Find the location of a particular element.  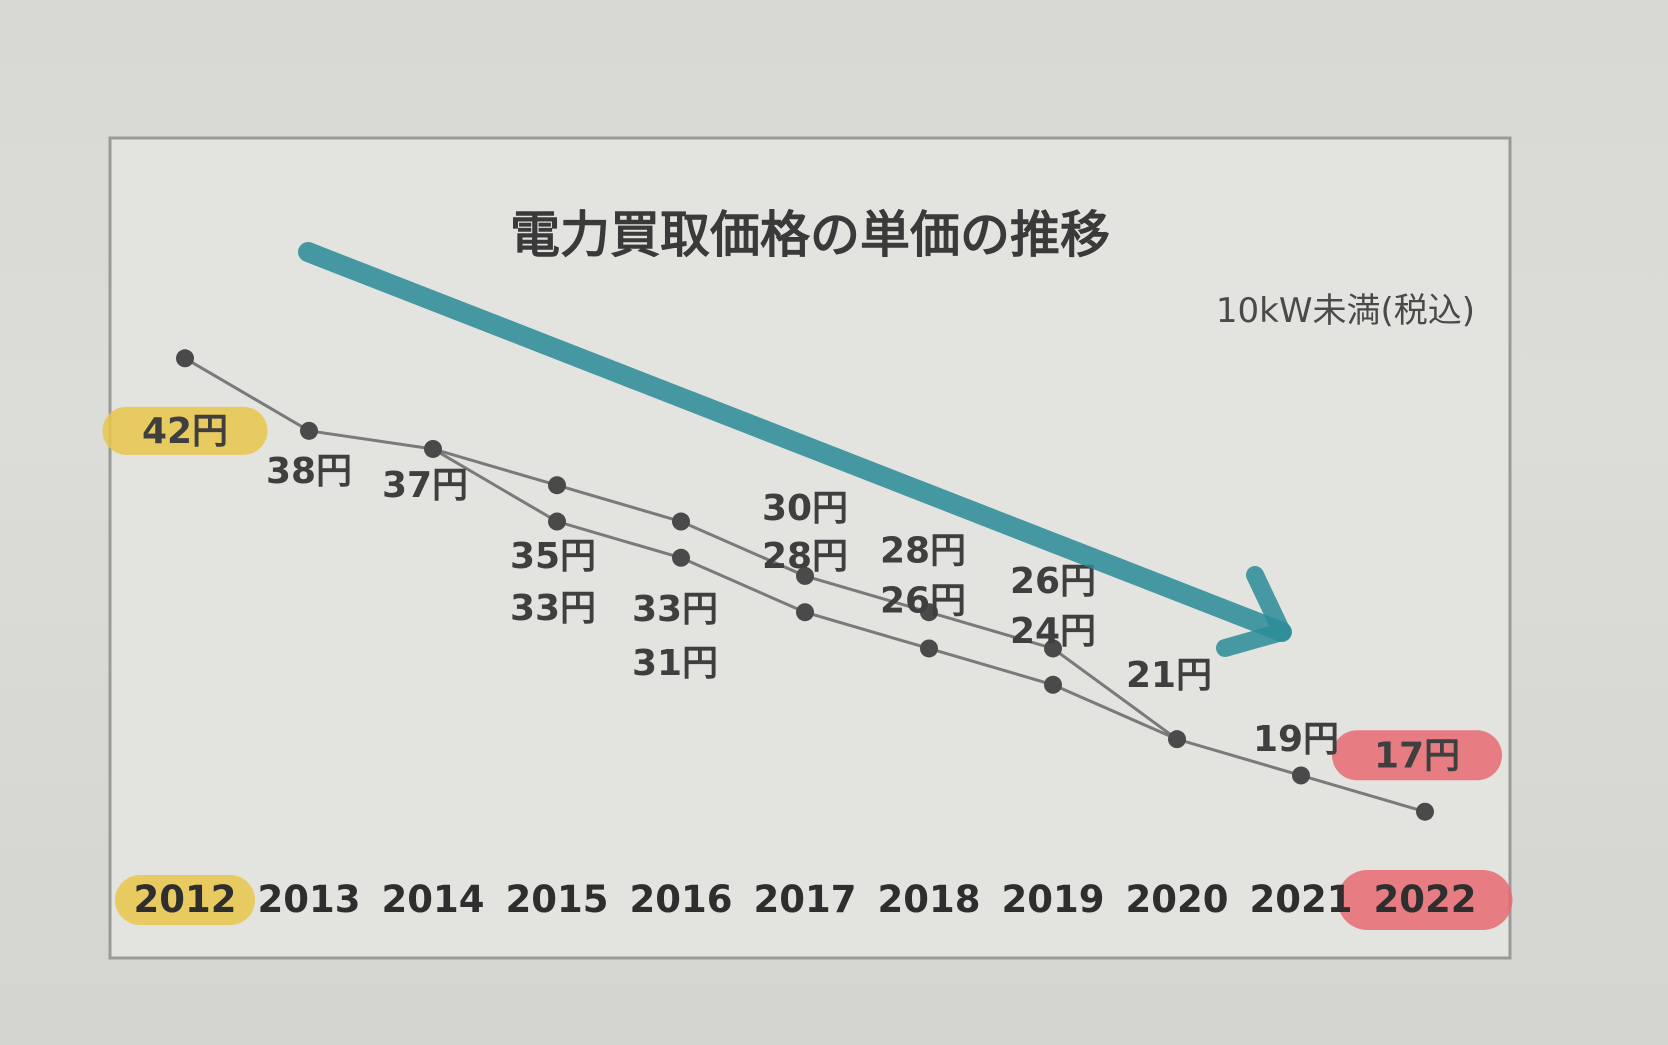

value-label-2022-16: 17円 is located at coordinates (1417, 755).